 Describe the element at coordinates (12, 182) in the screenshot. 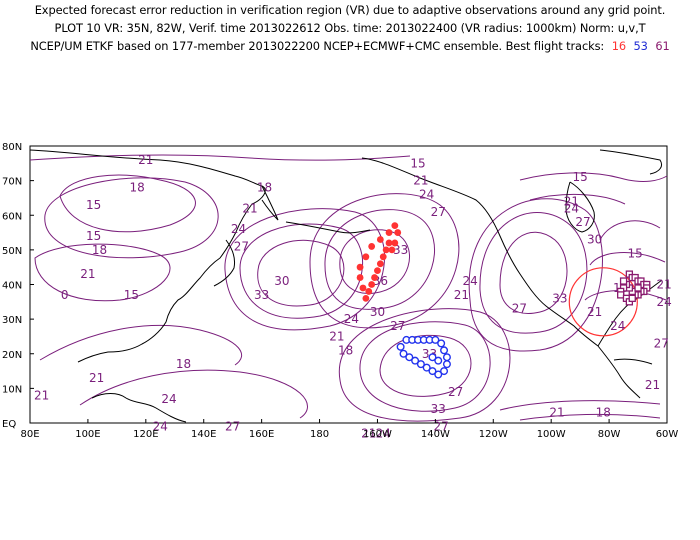

I see `latitude-label: 70N` at that location.